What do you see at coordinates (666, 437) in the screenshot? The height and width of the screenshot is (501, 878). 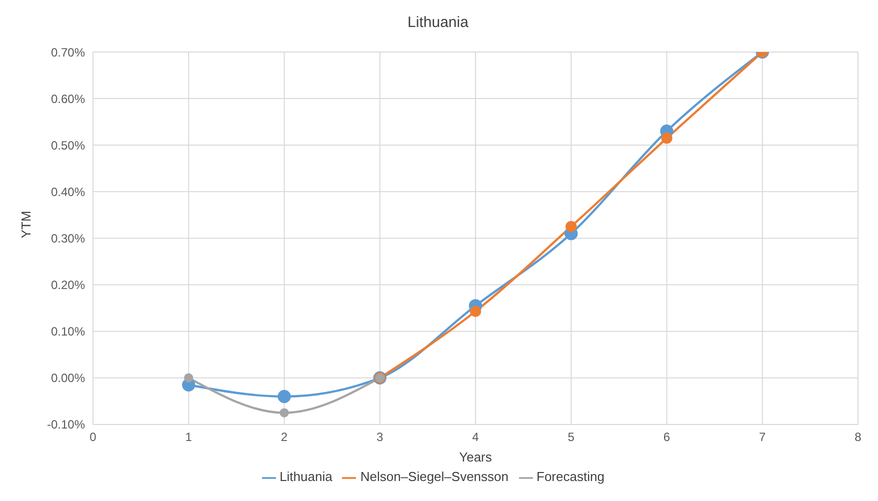 I see `x-tick-label: 6` at bounding box center [666, 437].